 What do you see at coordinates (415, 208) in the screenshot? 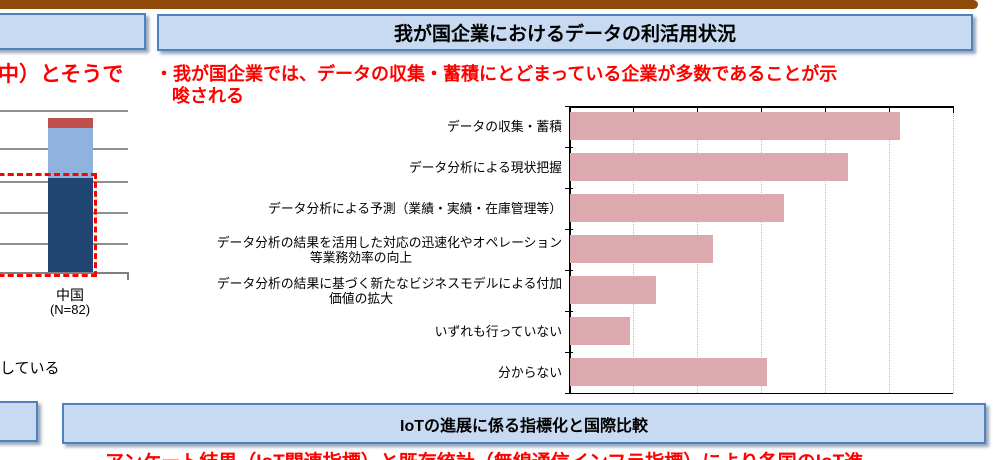
I see `category-label-line: データ分析による予測（業績・実績・在庫管理等）` at bounding box center [415, 208].